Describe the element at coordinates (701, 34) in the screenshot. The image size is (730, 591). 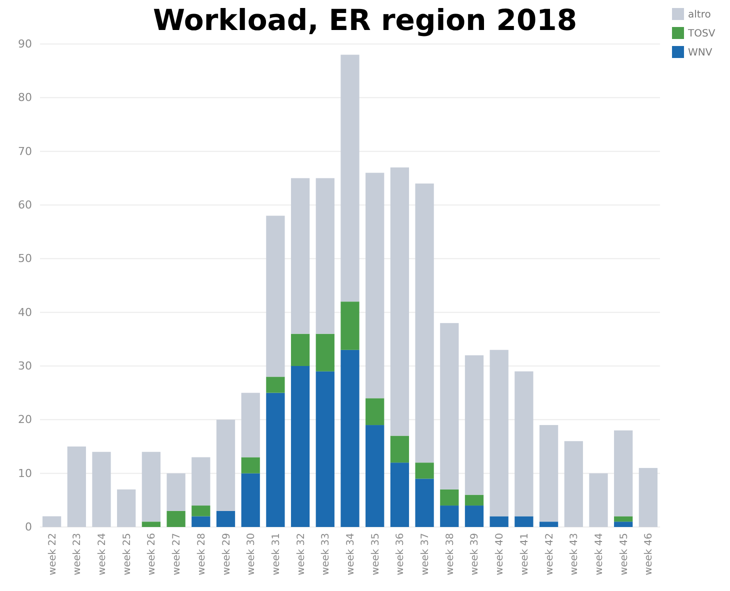
I see `legend-label: TOSV` at that location.